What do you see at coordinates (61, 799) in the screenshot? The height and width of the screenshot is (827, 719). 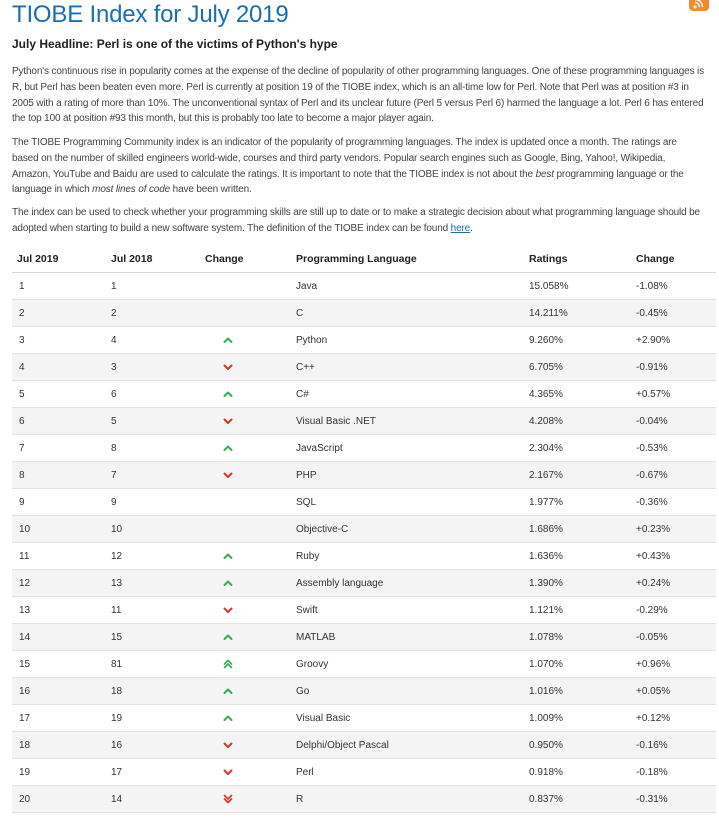 I see `rank-2019: 20` at bounding box center [61, 799].